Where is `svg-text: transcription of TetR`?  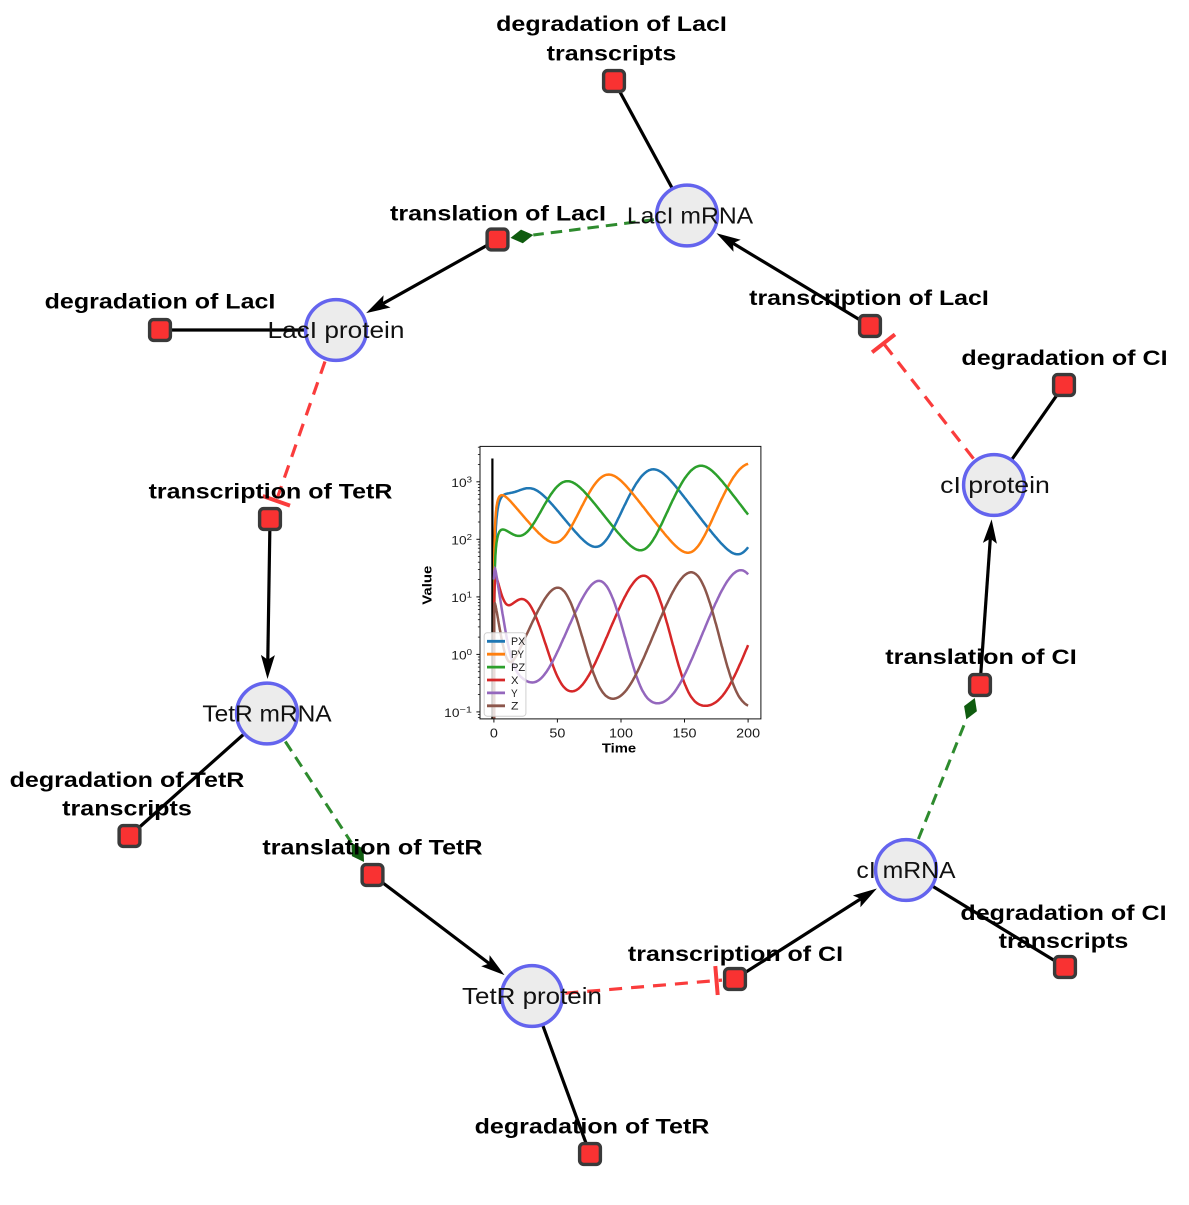
svg-text: transcription of TetR is located at coordinates (271, 492).